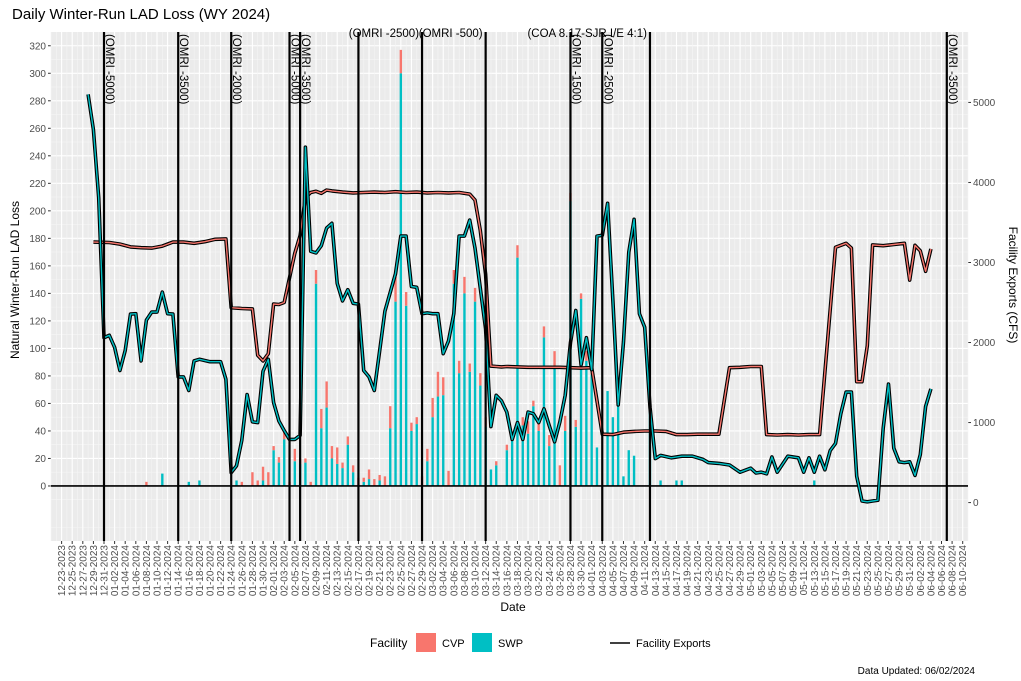 This screenshot has height=681, width=1021. Describe the element at coordinates (857, 571) in the screenshot. I see `x-tick-label: 05-21-2024` at that location.